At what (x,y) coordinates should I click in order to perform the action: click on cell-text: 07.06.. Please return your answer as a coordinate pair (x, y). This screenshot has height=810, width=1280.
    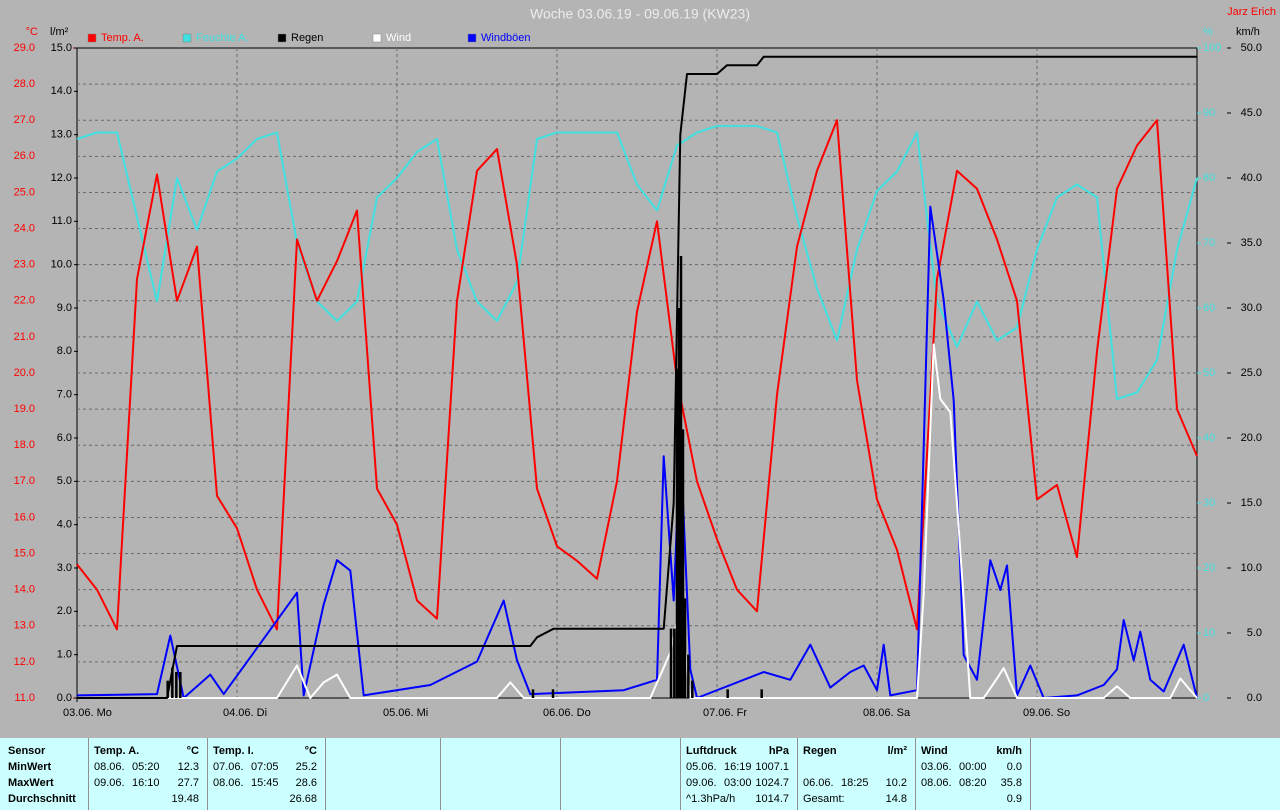
    Looking at the image, I should click on (228, 767).